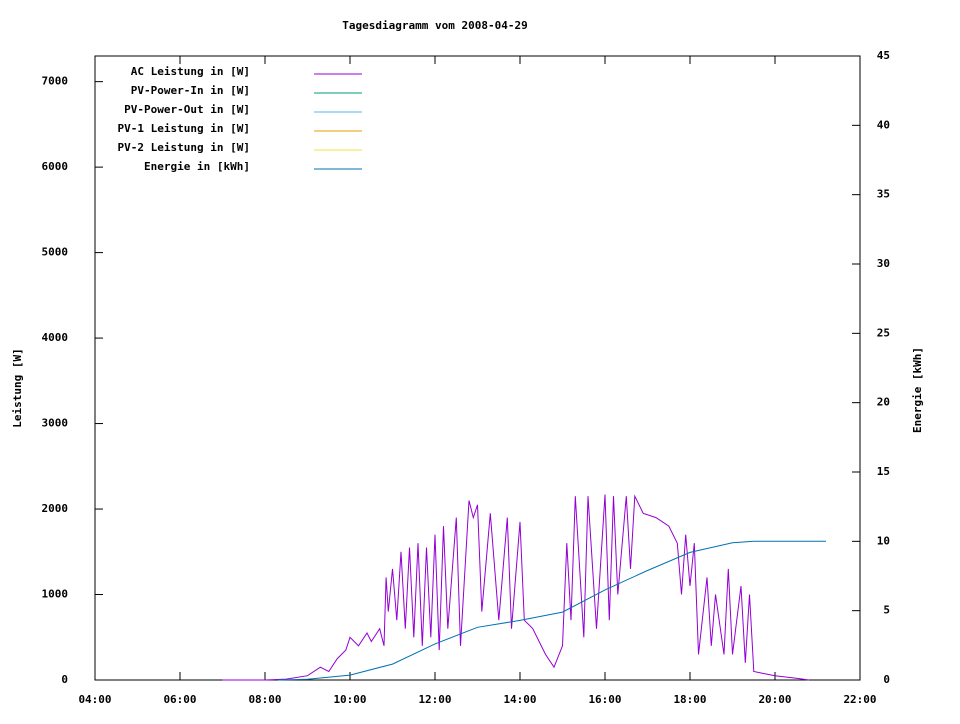 This screenshot has height=724, width=960. Describe the element at coordinates (551, 610) in the screenshot. I see `series-line` at that location.